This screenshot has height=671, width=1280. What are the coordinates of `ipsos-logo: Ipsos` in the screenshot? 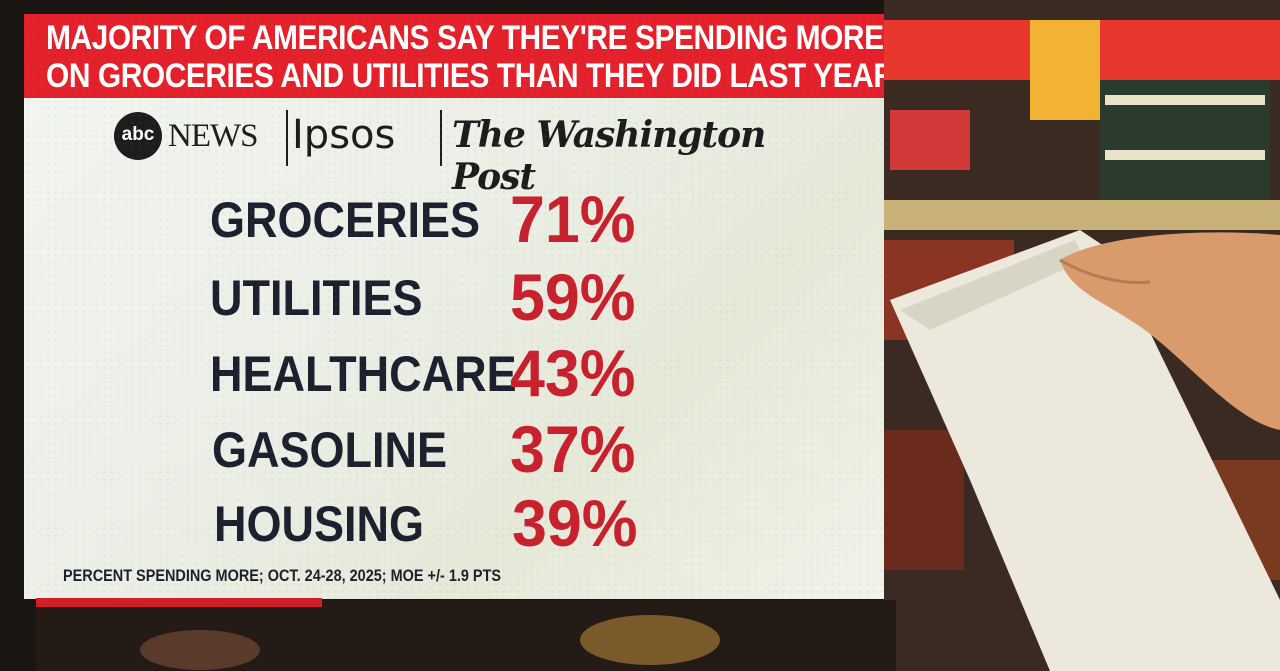 It's located at (344, 135).